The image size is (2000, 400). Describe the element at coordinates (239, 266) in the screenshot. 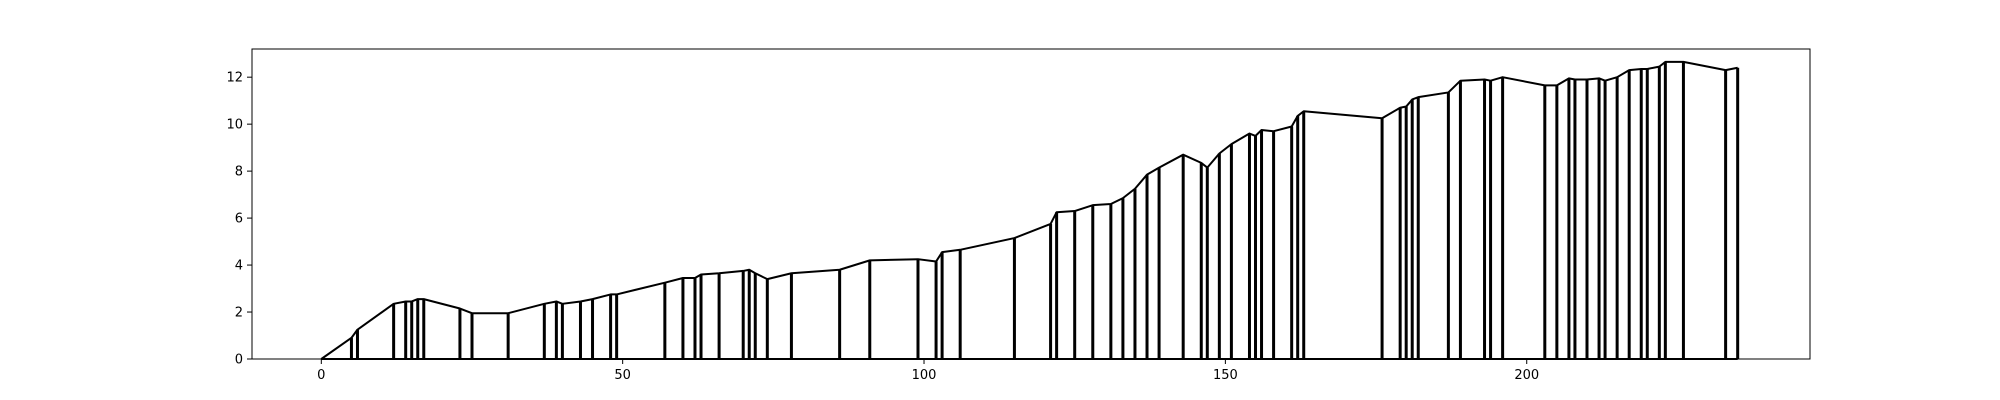

I see `y-tick-label: 4` at that location.